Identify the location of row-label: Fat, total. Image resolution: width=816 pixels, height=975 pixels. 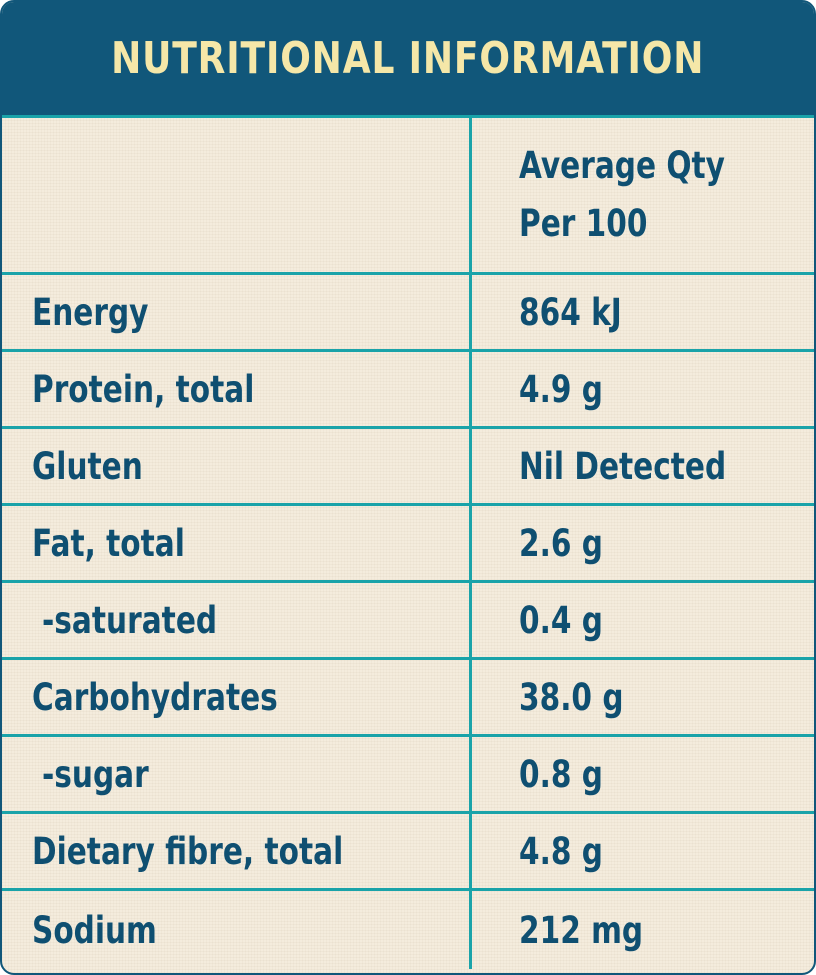
(108, 543).